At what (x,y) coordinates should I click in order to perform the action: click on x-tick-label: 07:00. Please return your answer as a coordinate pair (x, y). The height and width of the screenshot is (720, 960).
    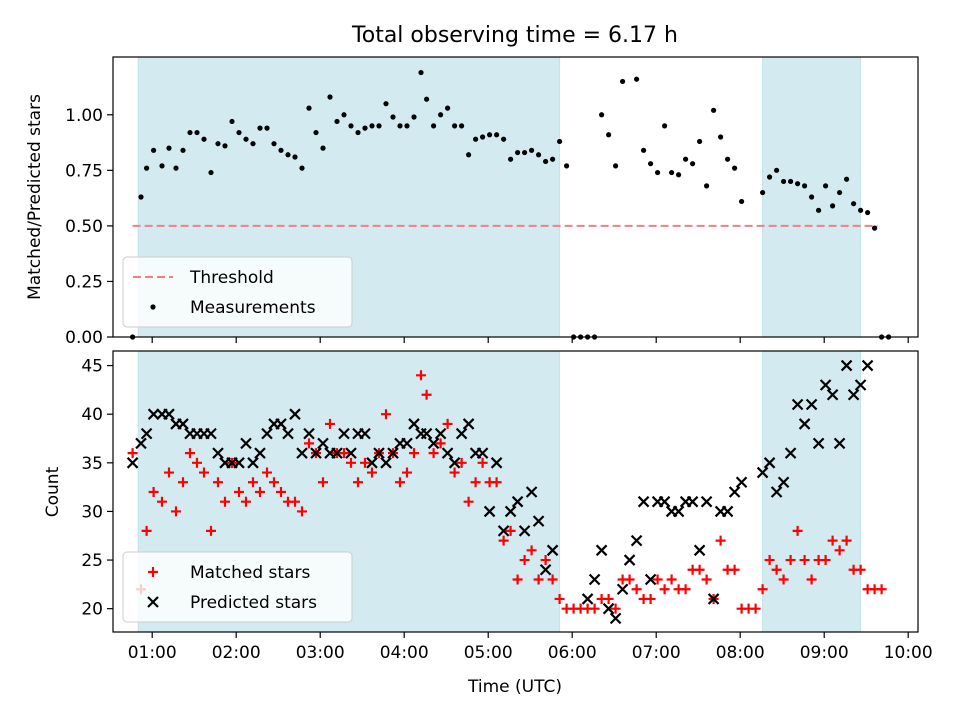
    Looking at the image, I should click on (656, 653).